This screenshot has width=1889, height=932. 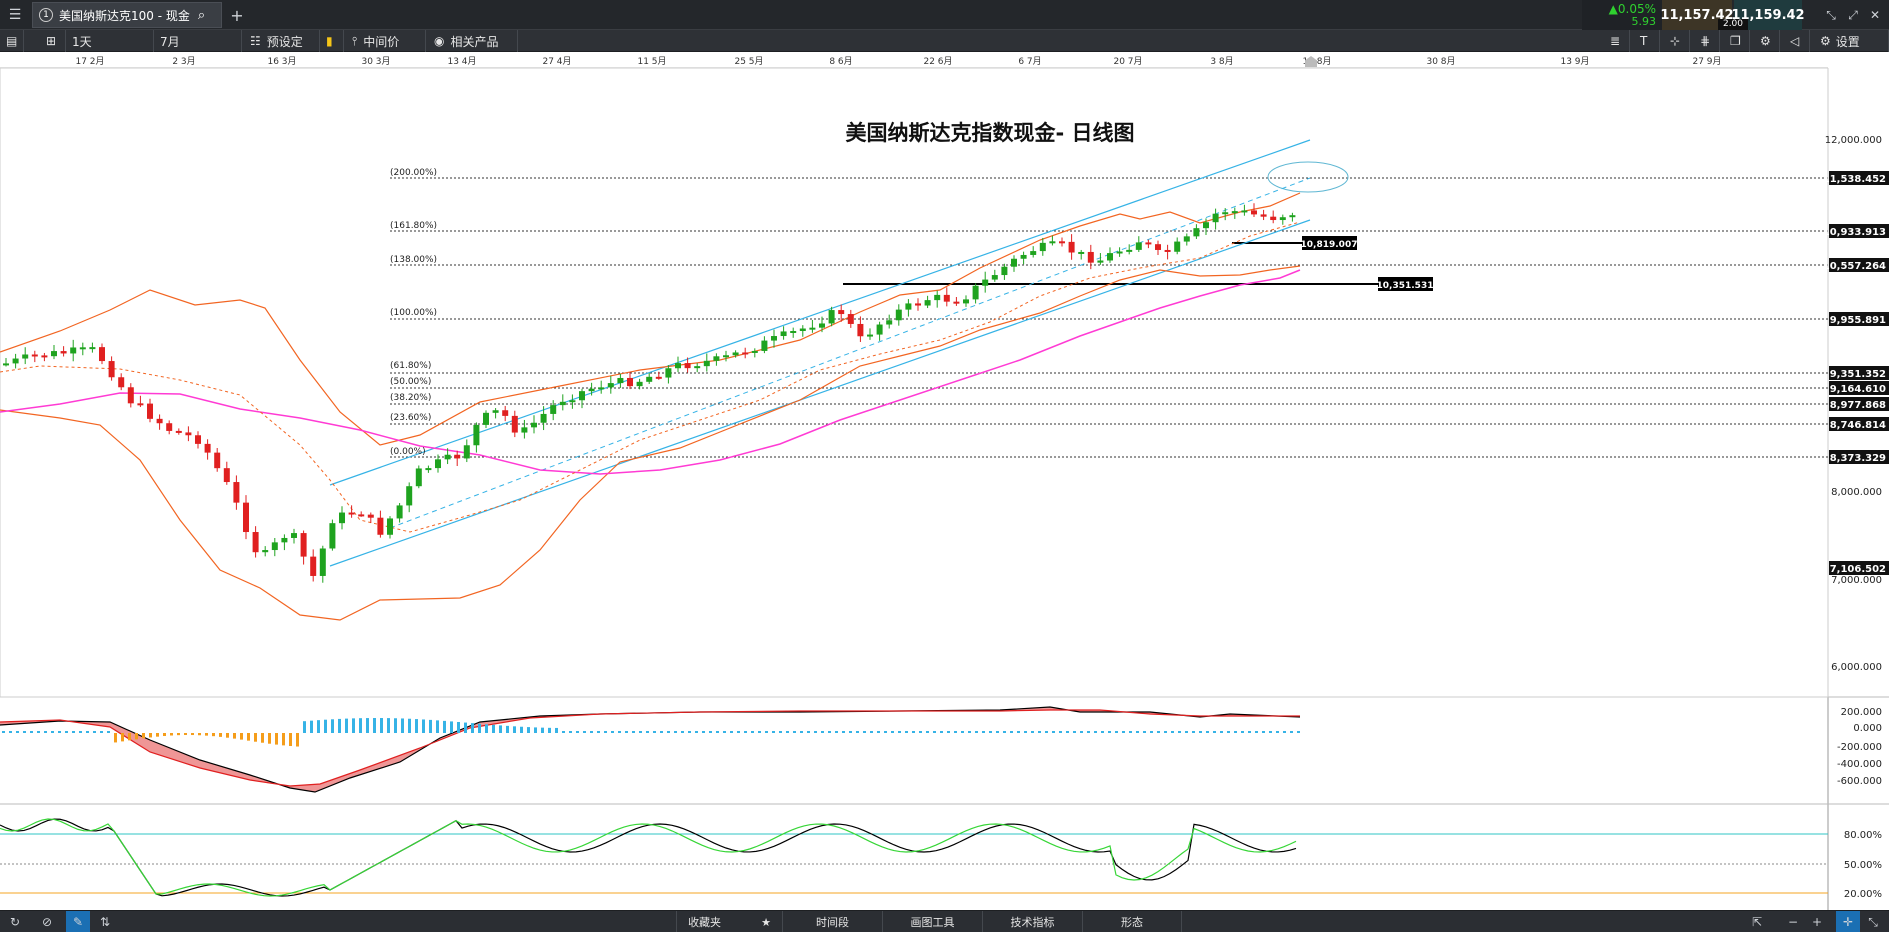 What do you see at coordinates (1697, 15) in the screenshot?
I see `sell-price: 11,157.42` at bounding box center [1697, 15].